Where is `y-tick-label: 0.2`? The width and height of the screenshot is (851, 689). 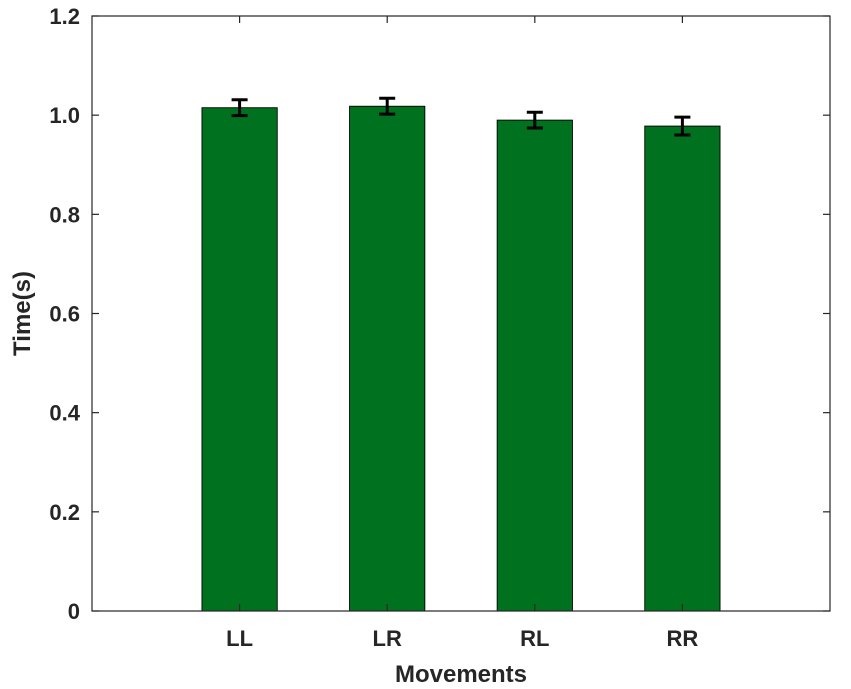 y-tick-label: 0.2 is located at coordinates (64, 512).